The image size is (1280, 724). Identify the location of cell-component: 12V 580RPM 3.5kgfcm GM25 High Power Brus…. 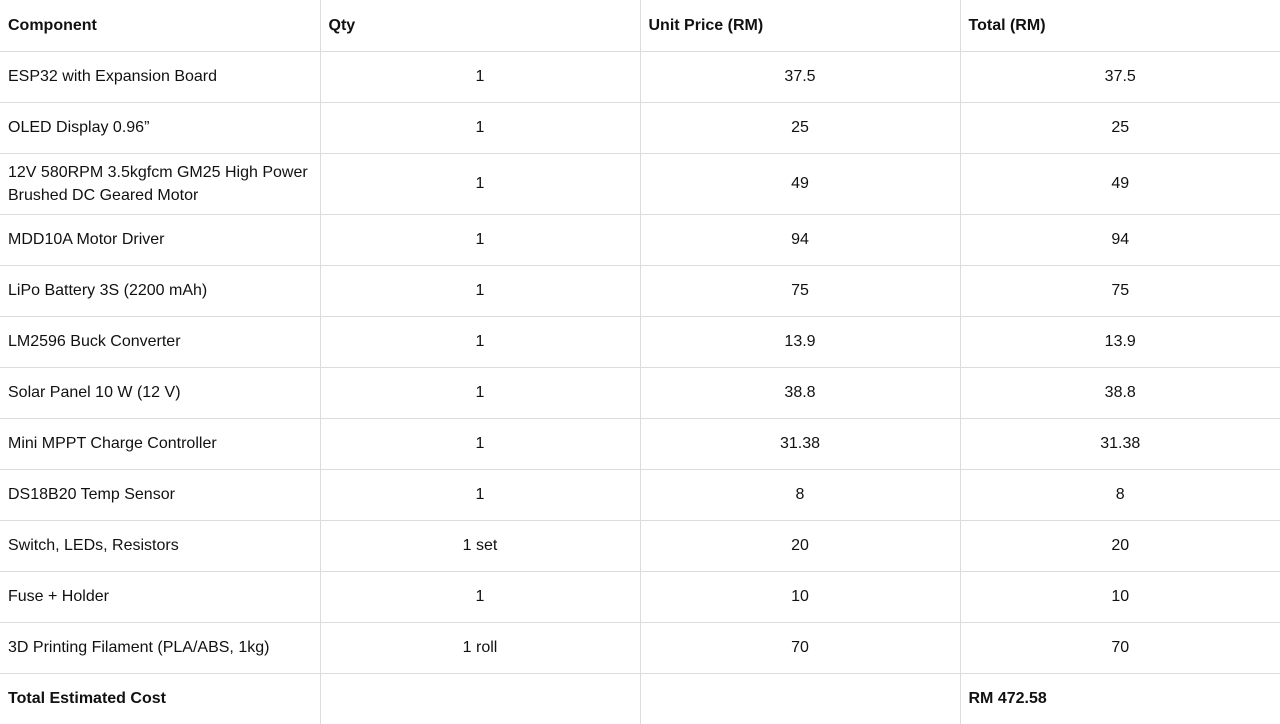
(160, 183).